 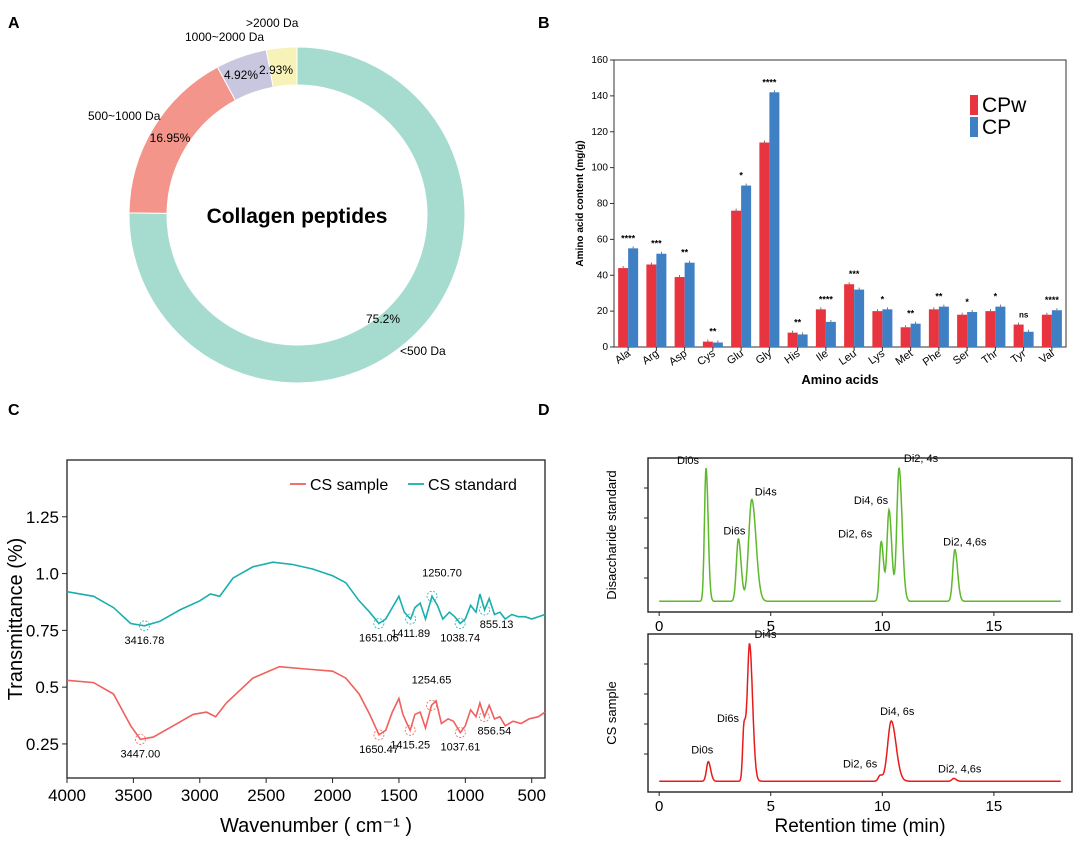 What do you see at coordinates (848, 358) in the screenshot?
I see `x-tick-label: Leu` at bounding box center [848, 358].